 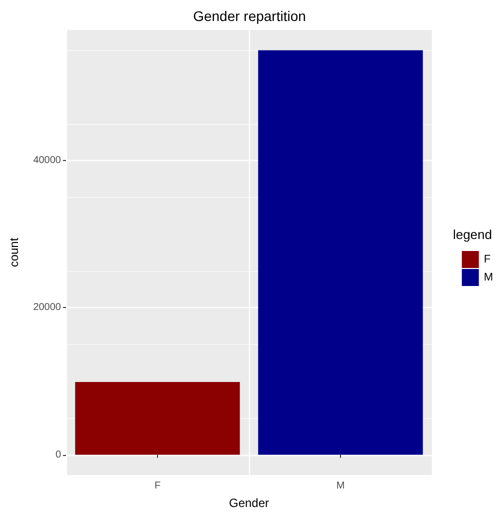 I want to click on legend-label: F, so click(x=487, y=260).